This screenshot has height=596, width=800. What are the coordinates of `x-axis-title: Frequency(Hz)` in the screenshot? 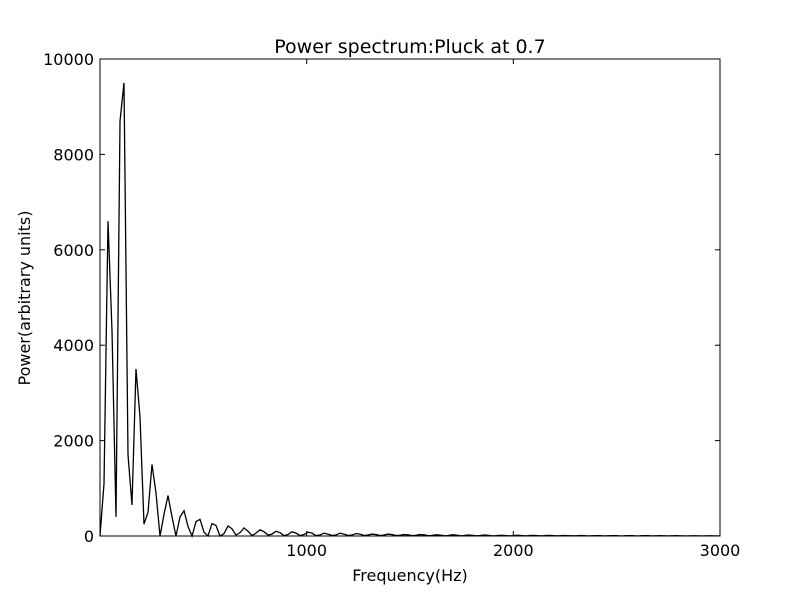 It's located at (410, 575).